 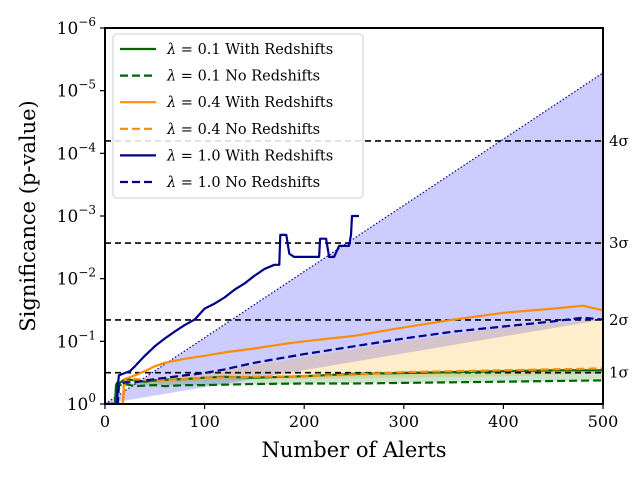 What do you see at coordinates (249, 156) in the screenshot?
I see `legend-label-4: λ = 1.0 With Redshifts` at bounding box center [249, 156].